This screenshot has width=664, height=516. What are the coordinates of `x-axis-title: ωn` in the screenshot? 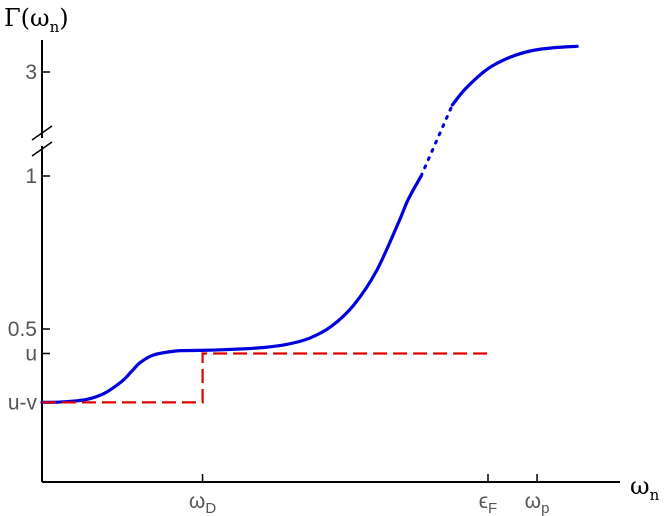 It's located at (645, 488).